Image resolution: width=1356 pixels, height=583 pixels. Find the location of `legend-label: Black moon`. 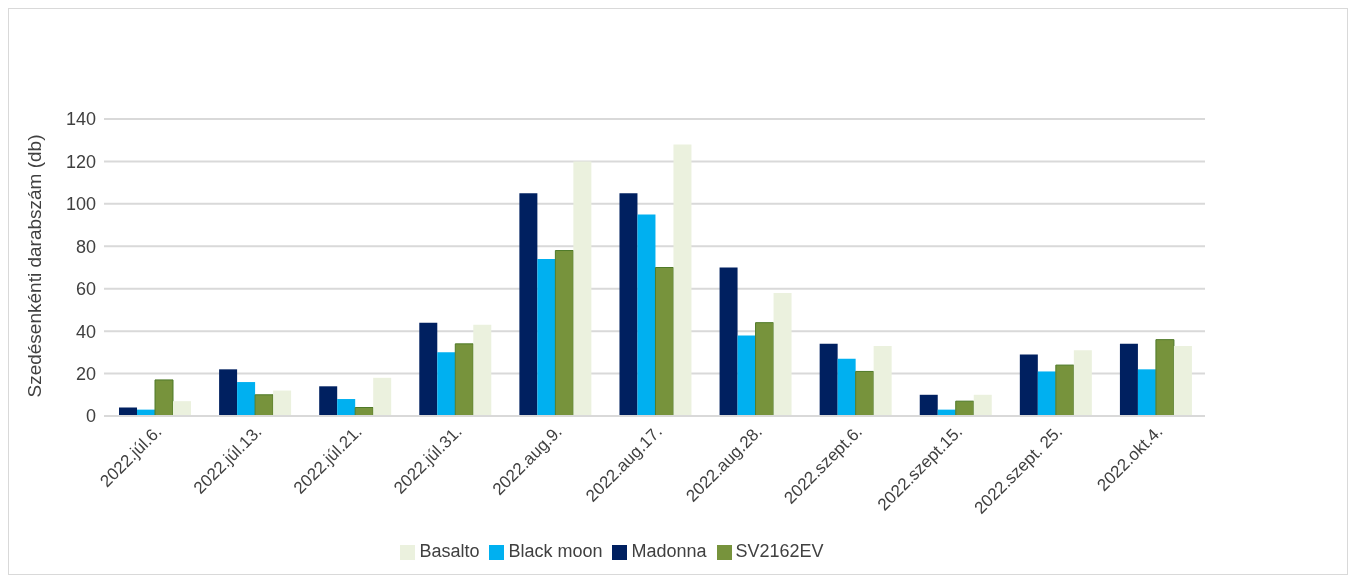

legend-label: Black moon is located at coordinates (555, 551).